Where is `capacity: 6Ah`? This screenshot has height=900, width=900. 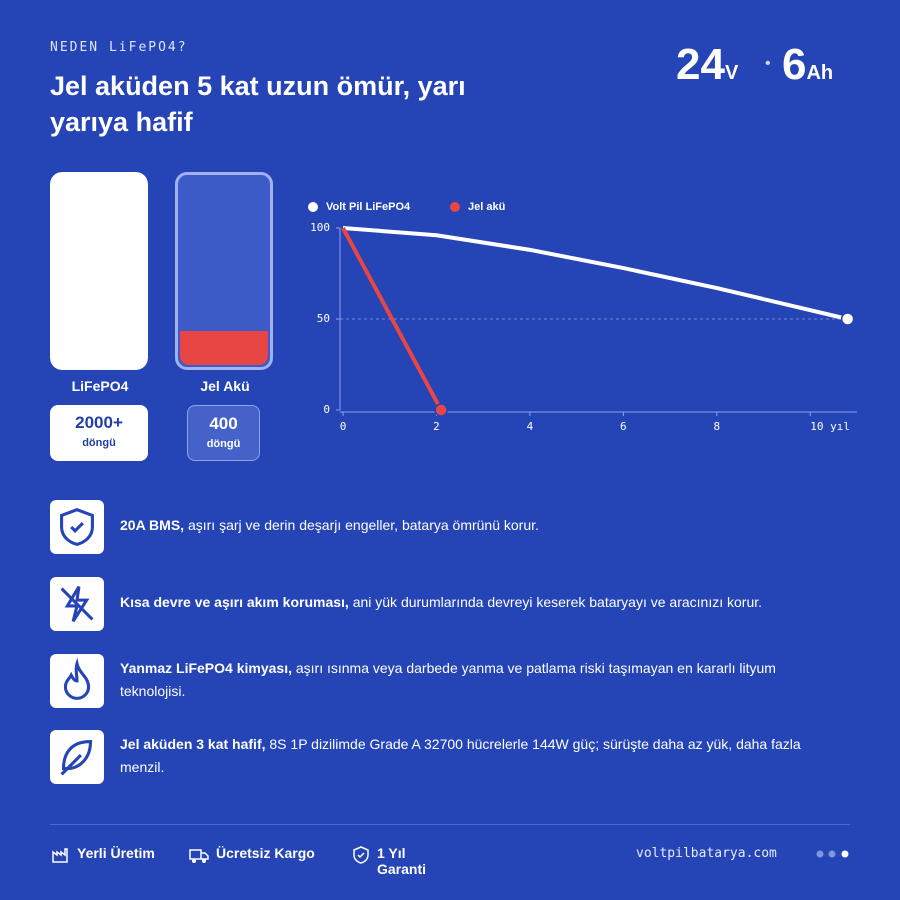 capacity: 6Ah is located at coordinates (807, 65).